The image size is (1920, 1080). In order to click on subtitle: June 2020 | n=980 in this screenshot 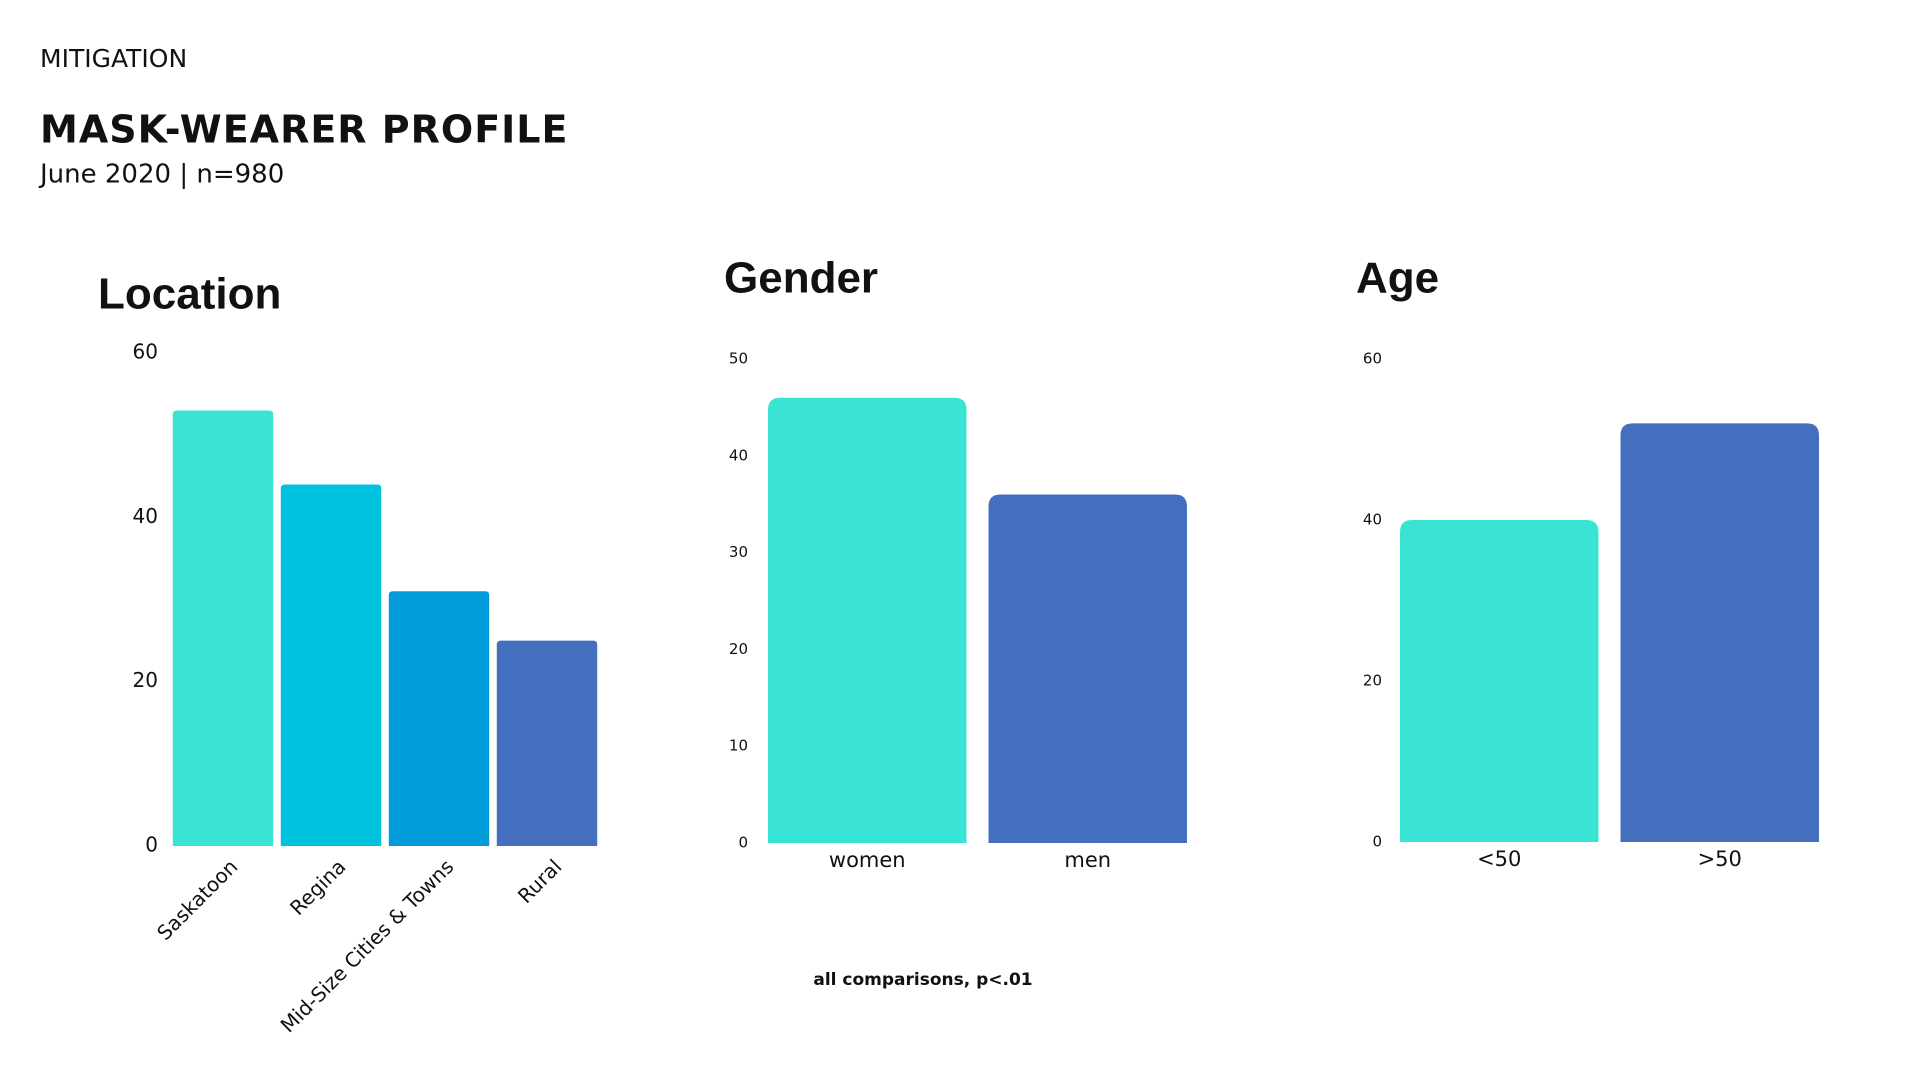, I will do `click(161, 175)`.